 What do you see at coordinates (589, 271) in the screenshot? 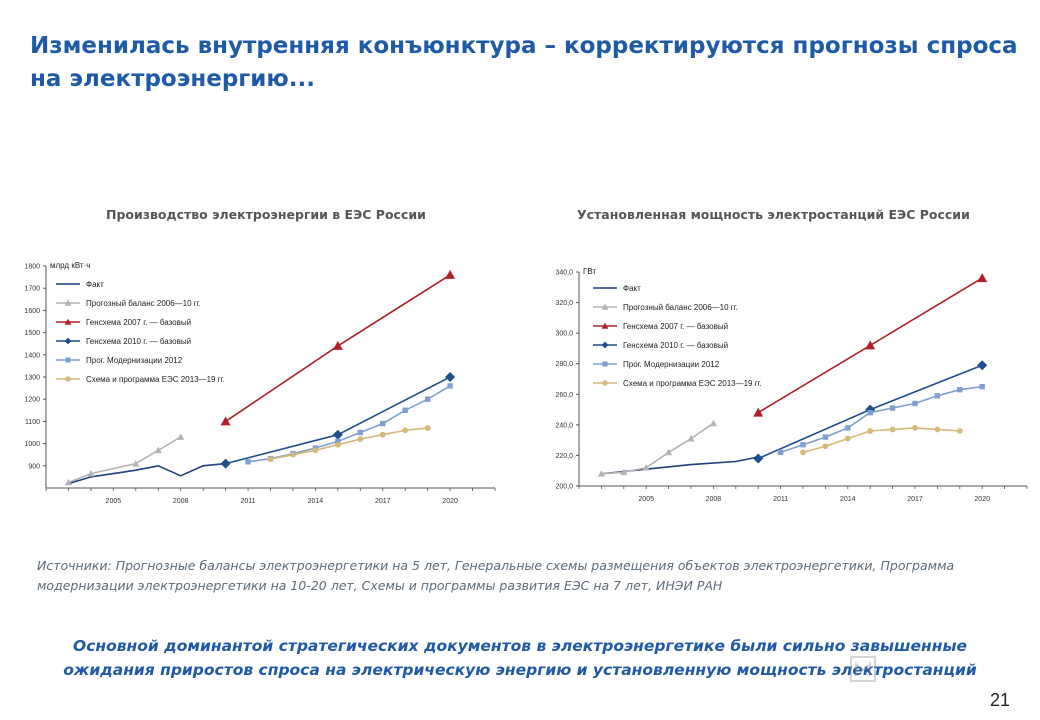
I see `y-unit-label: ГВт` at bounding box center [589, 271].